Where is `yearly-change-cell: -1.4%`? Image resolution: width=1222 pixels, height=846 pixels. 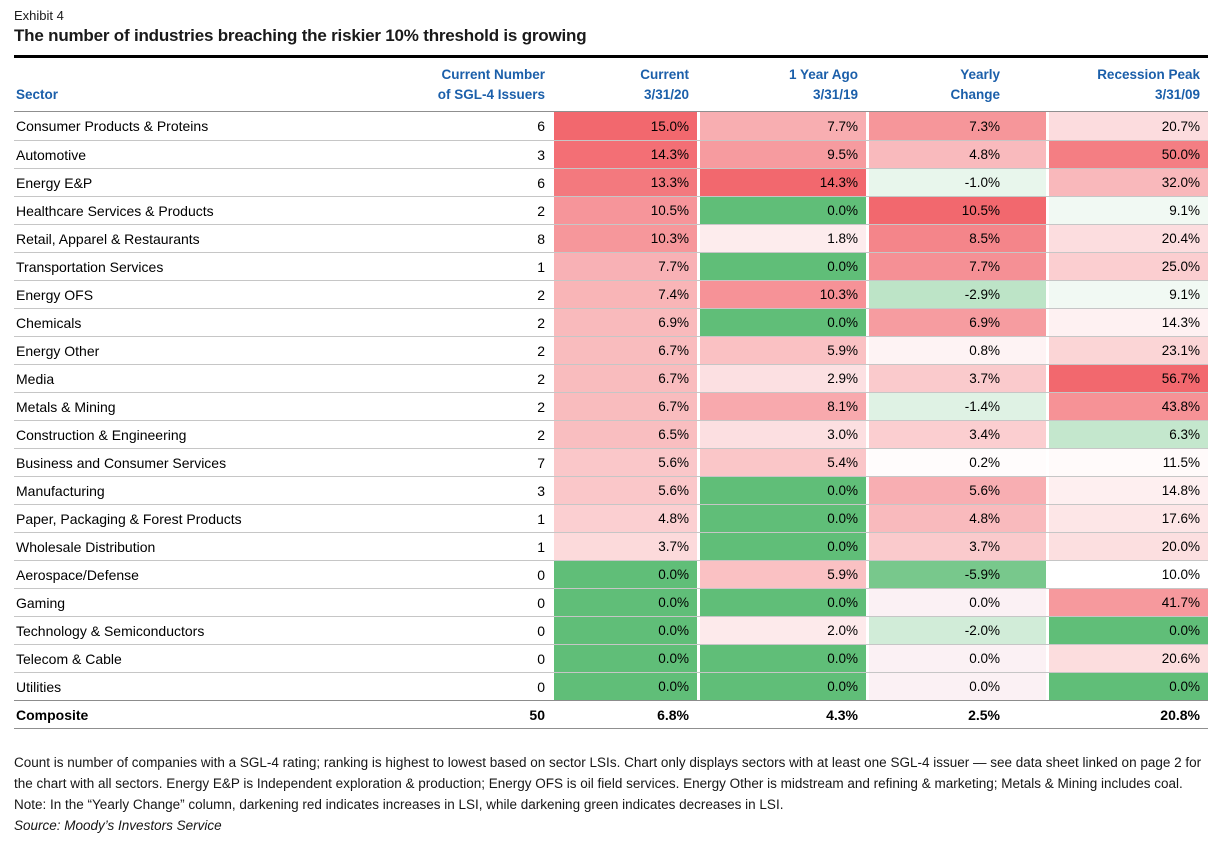
yearly-change-cell: -1.4% is located at coordinates (956, 406).